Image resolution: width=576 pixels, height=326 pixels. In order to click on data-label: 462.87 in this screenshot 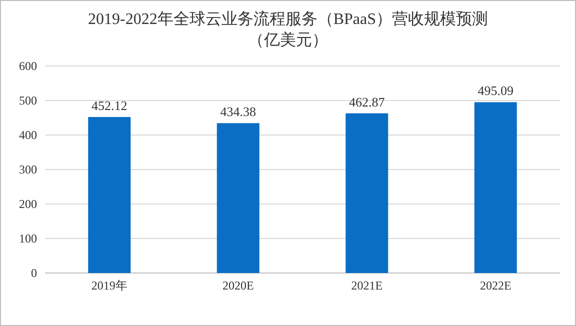, I will do `click(367, 102)`.